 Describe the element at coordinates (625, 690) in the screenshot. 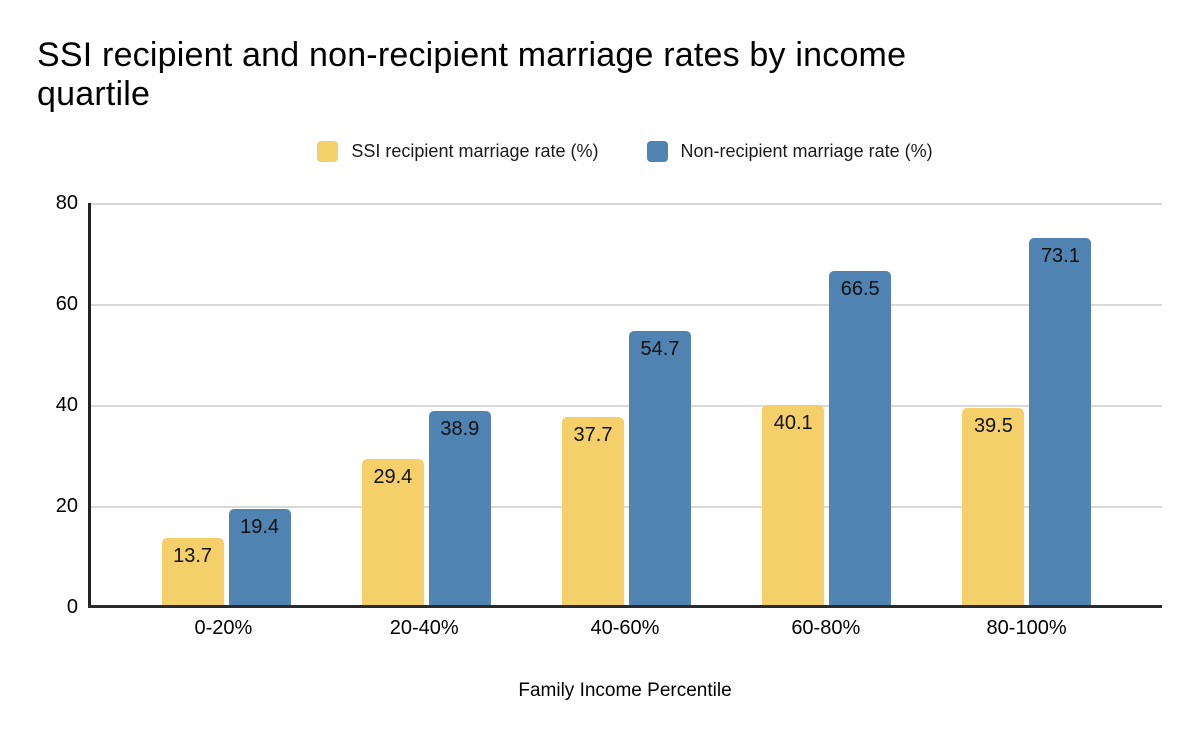

I see `x-axis-title: Family Income Percentile` at that location.